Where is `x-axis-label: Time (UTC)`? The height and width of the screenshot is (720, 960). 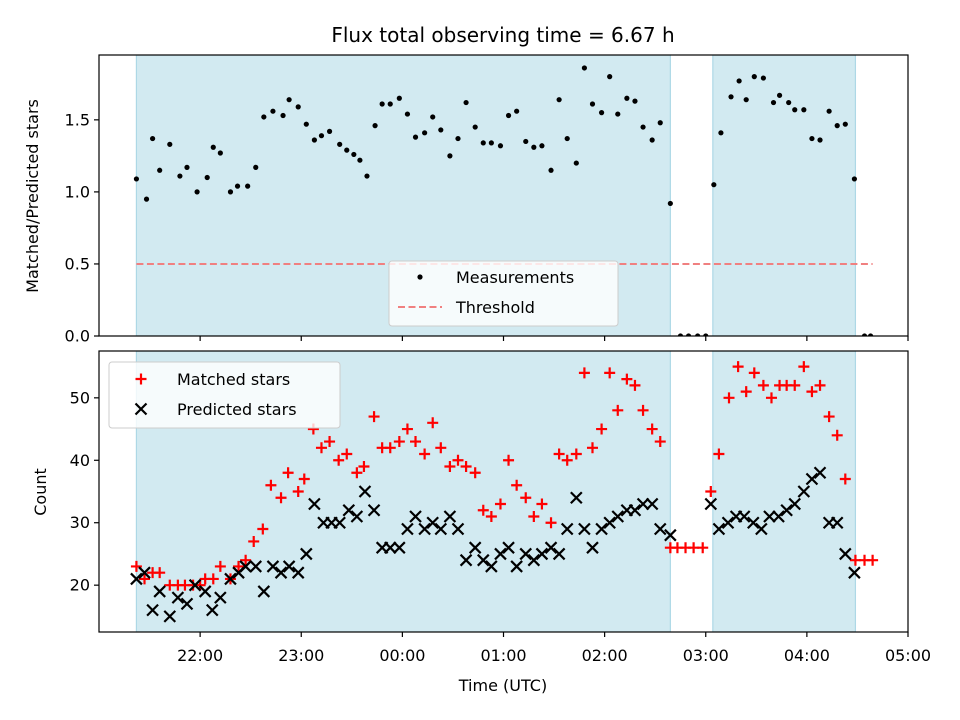 x-axis-label: Time (UTC) is located at coordinates (502, 685).